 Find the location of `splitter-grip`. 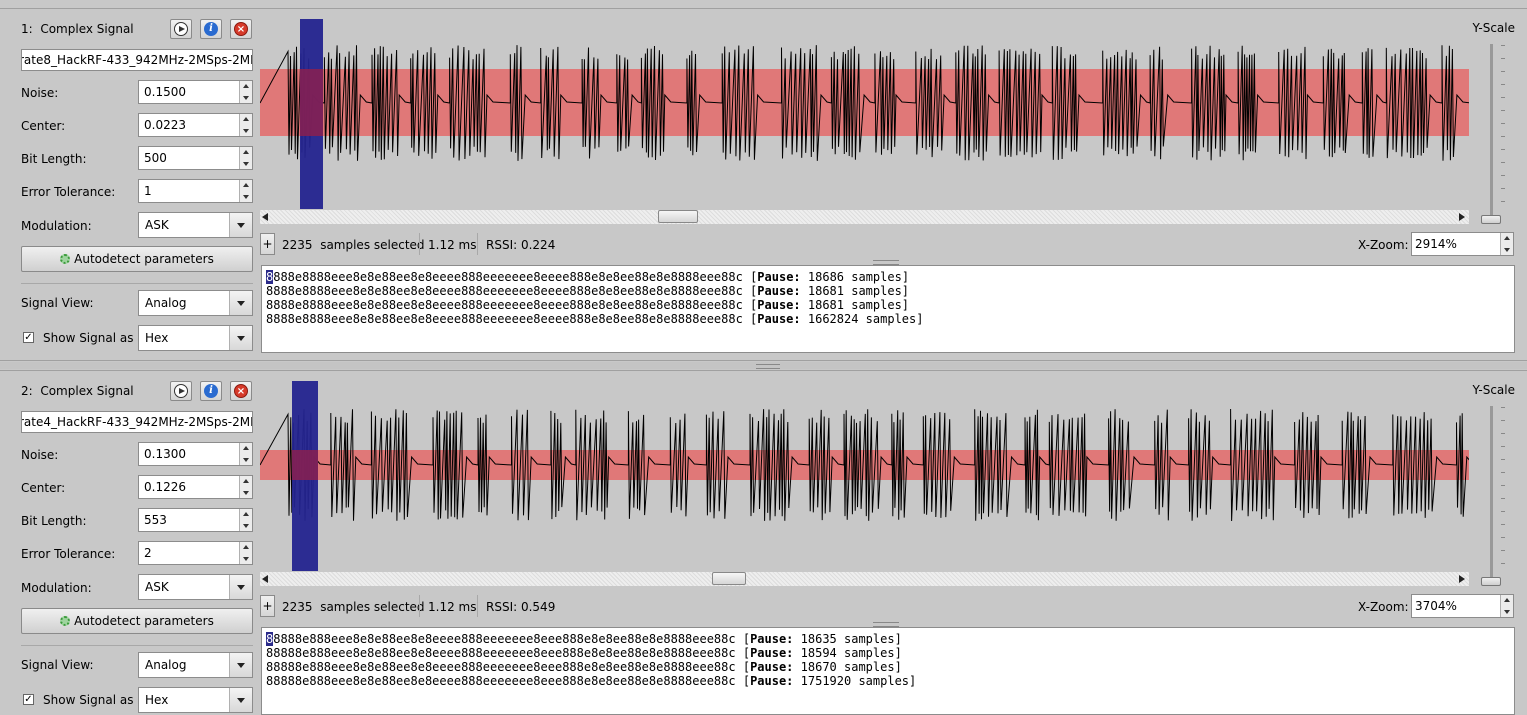

splitter-grip is located at coordinates (768, 366).